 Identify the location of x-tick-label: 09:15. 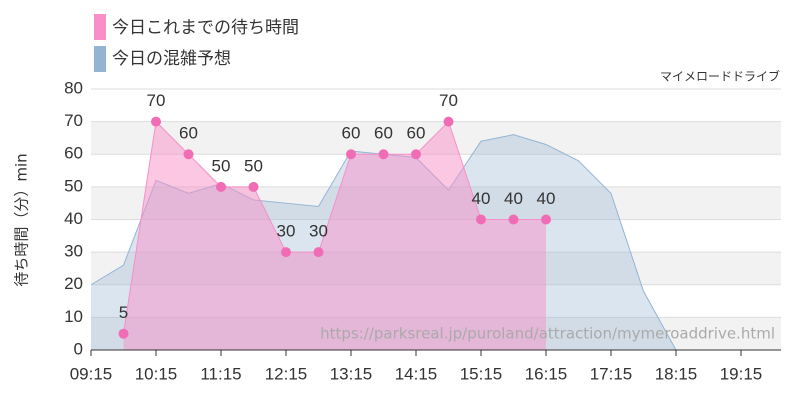
(91, 373).